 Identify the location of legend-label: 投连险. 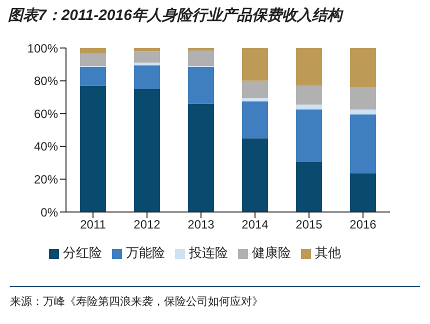
(208, 252).